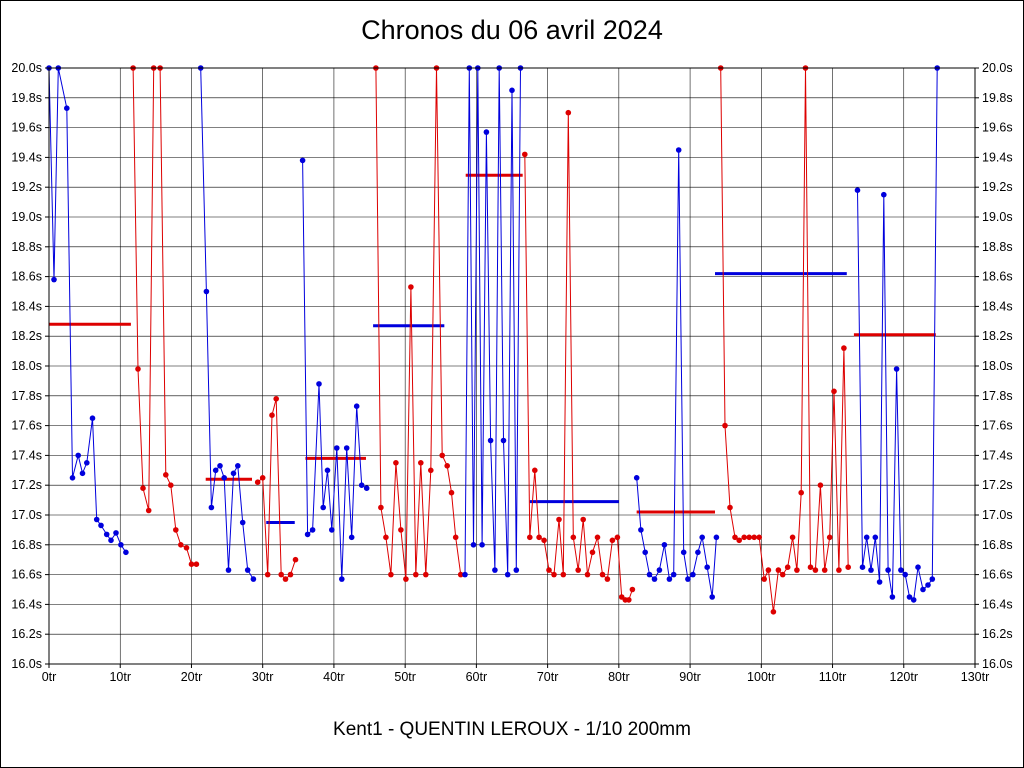 The width and height of the screenshot is (1024, 768). I want to click on svg-text: 60tr, so click(477, 677).